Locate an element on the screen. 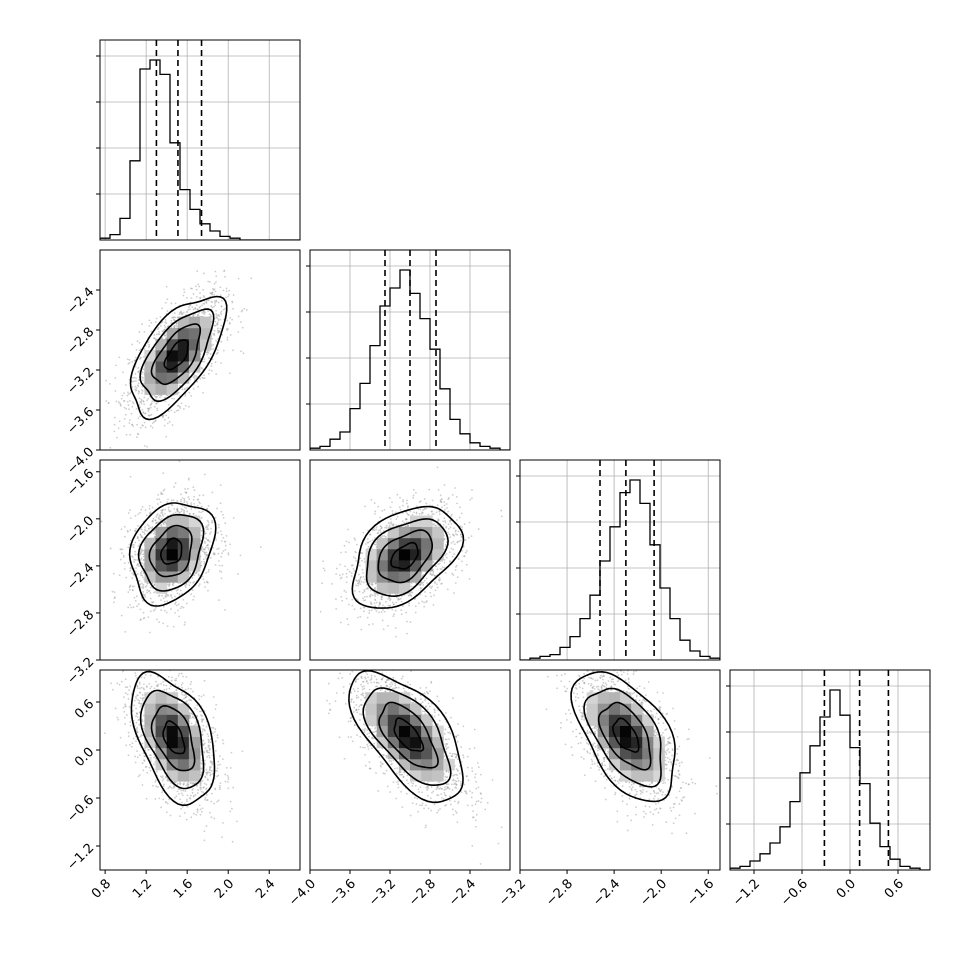  y-tick-label: −2.4 is located at coordinates (80, 301).